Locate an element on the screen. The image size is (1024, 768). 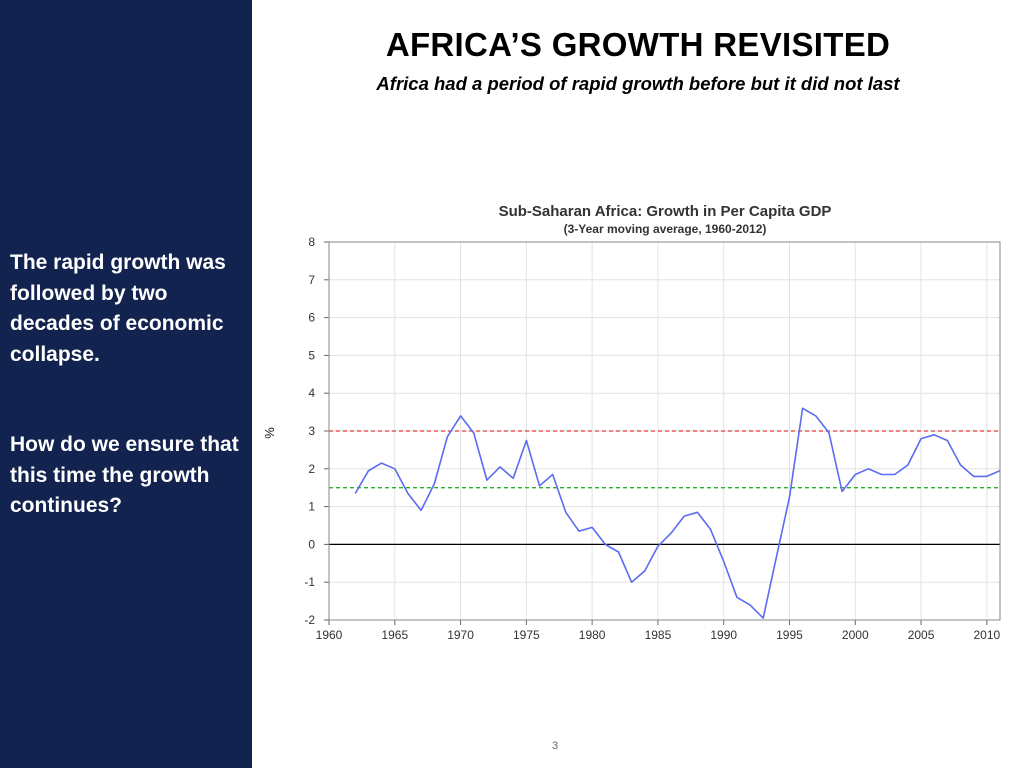
y-tick-label: -1 is located at coordinates (309, 582).